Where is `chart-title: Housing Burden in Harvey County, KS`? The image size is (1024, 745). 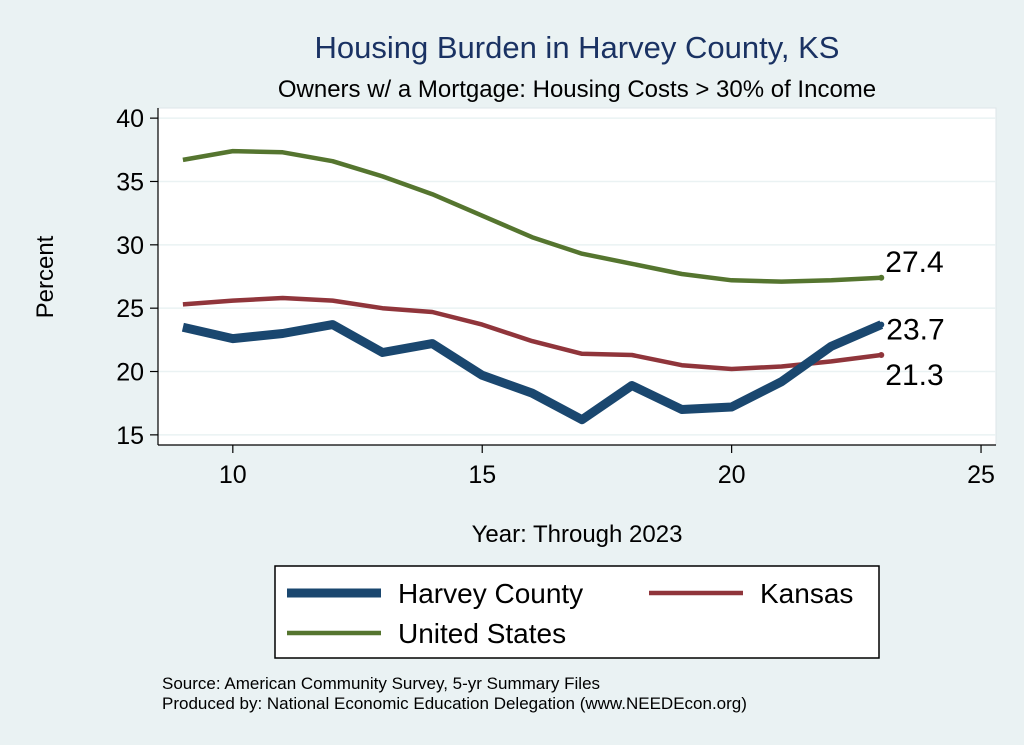
chart-title: Housing Burden in Harvey County, KS is located at coordinates (577, 47).